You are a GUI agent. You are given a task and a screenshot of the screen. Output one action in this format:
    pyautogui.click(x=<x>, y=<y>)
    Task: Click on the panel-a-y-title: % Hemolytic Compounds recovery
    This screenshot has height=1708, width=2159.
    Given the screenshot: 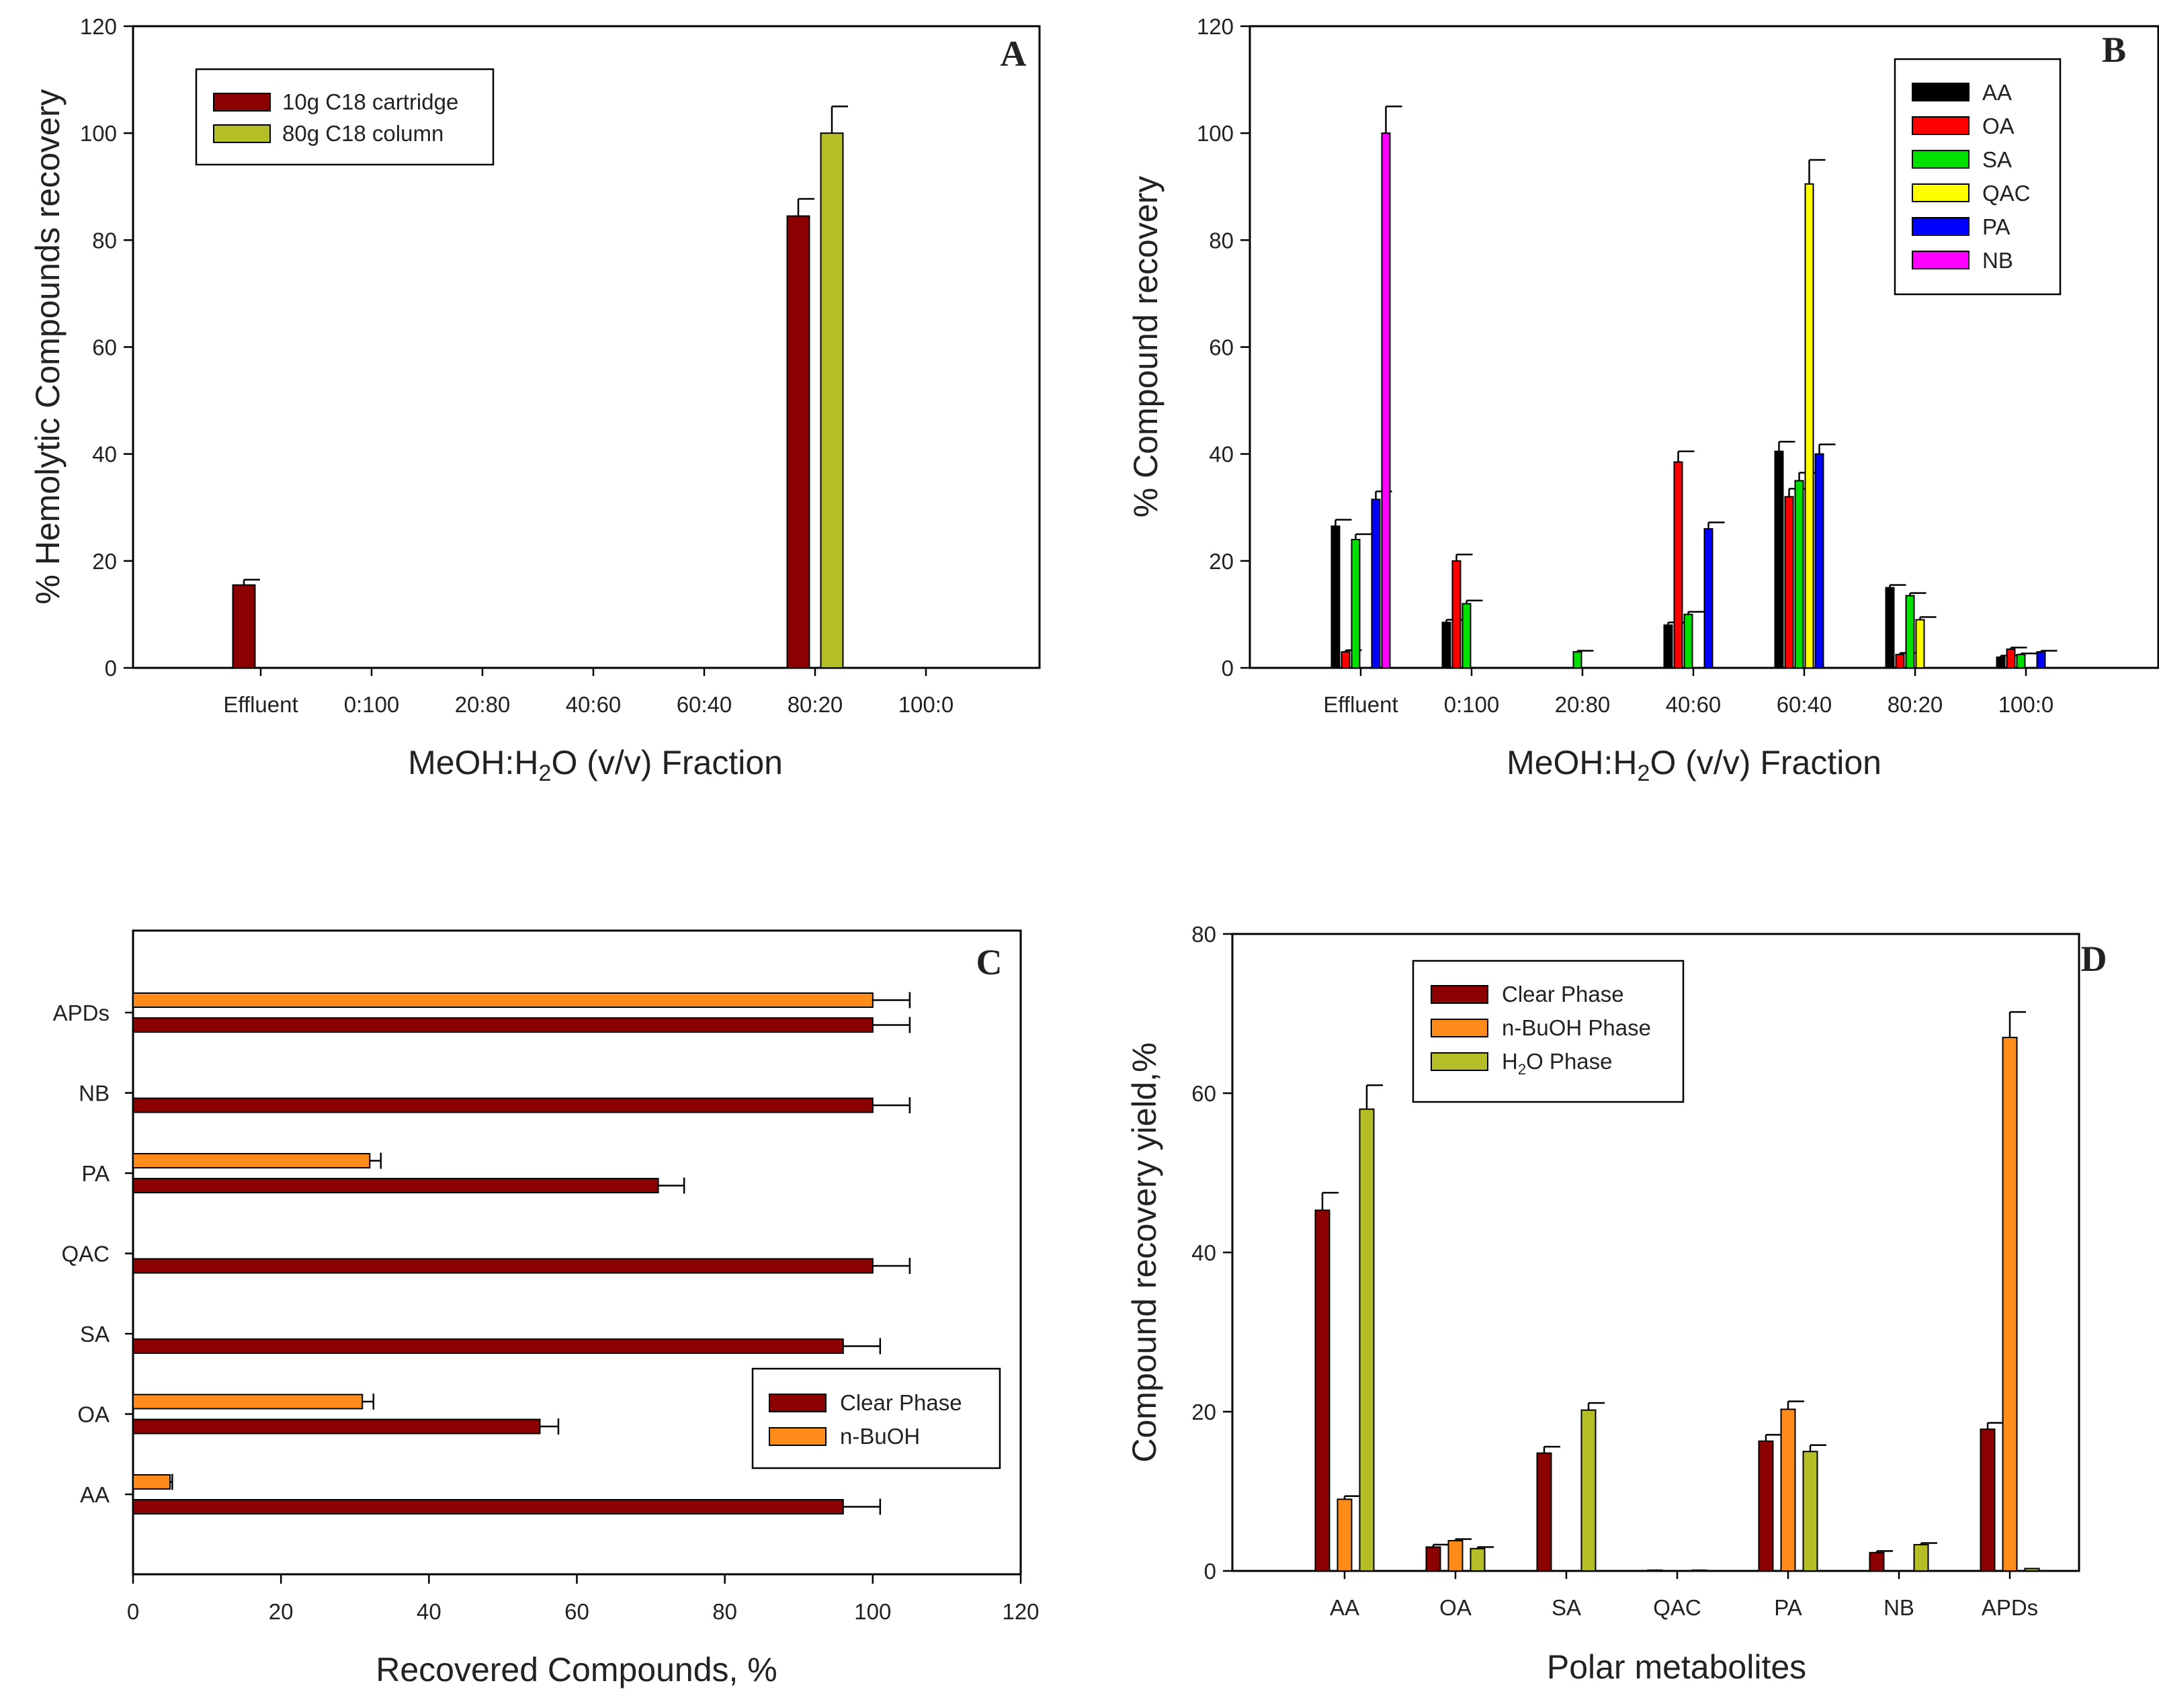 What is the action you would take?
    pyautogui.click(x=48, y=347)
    